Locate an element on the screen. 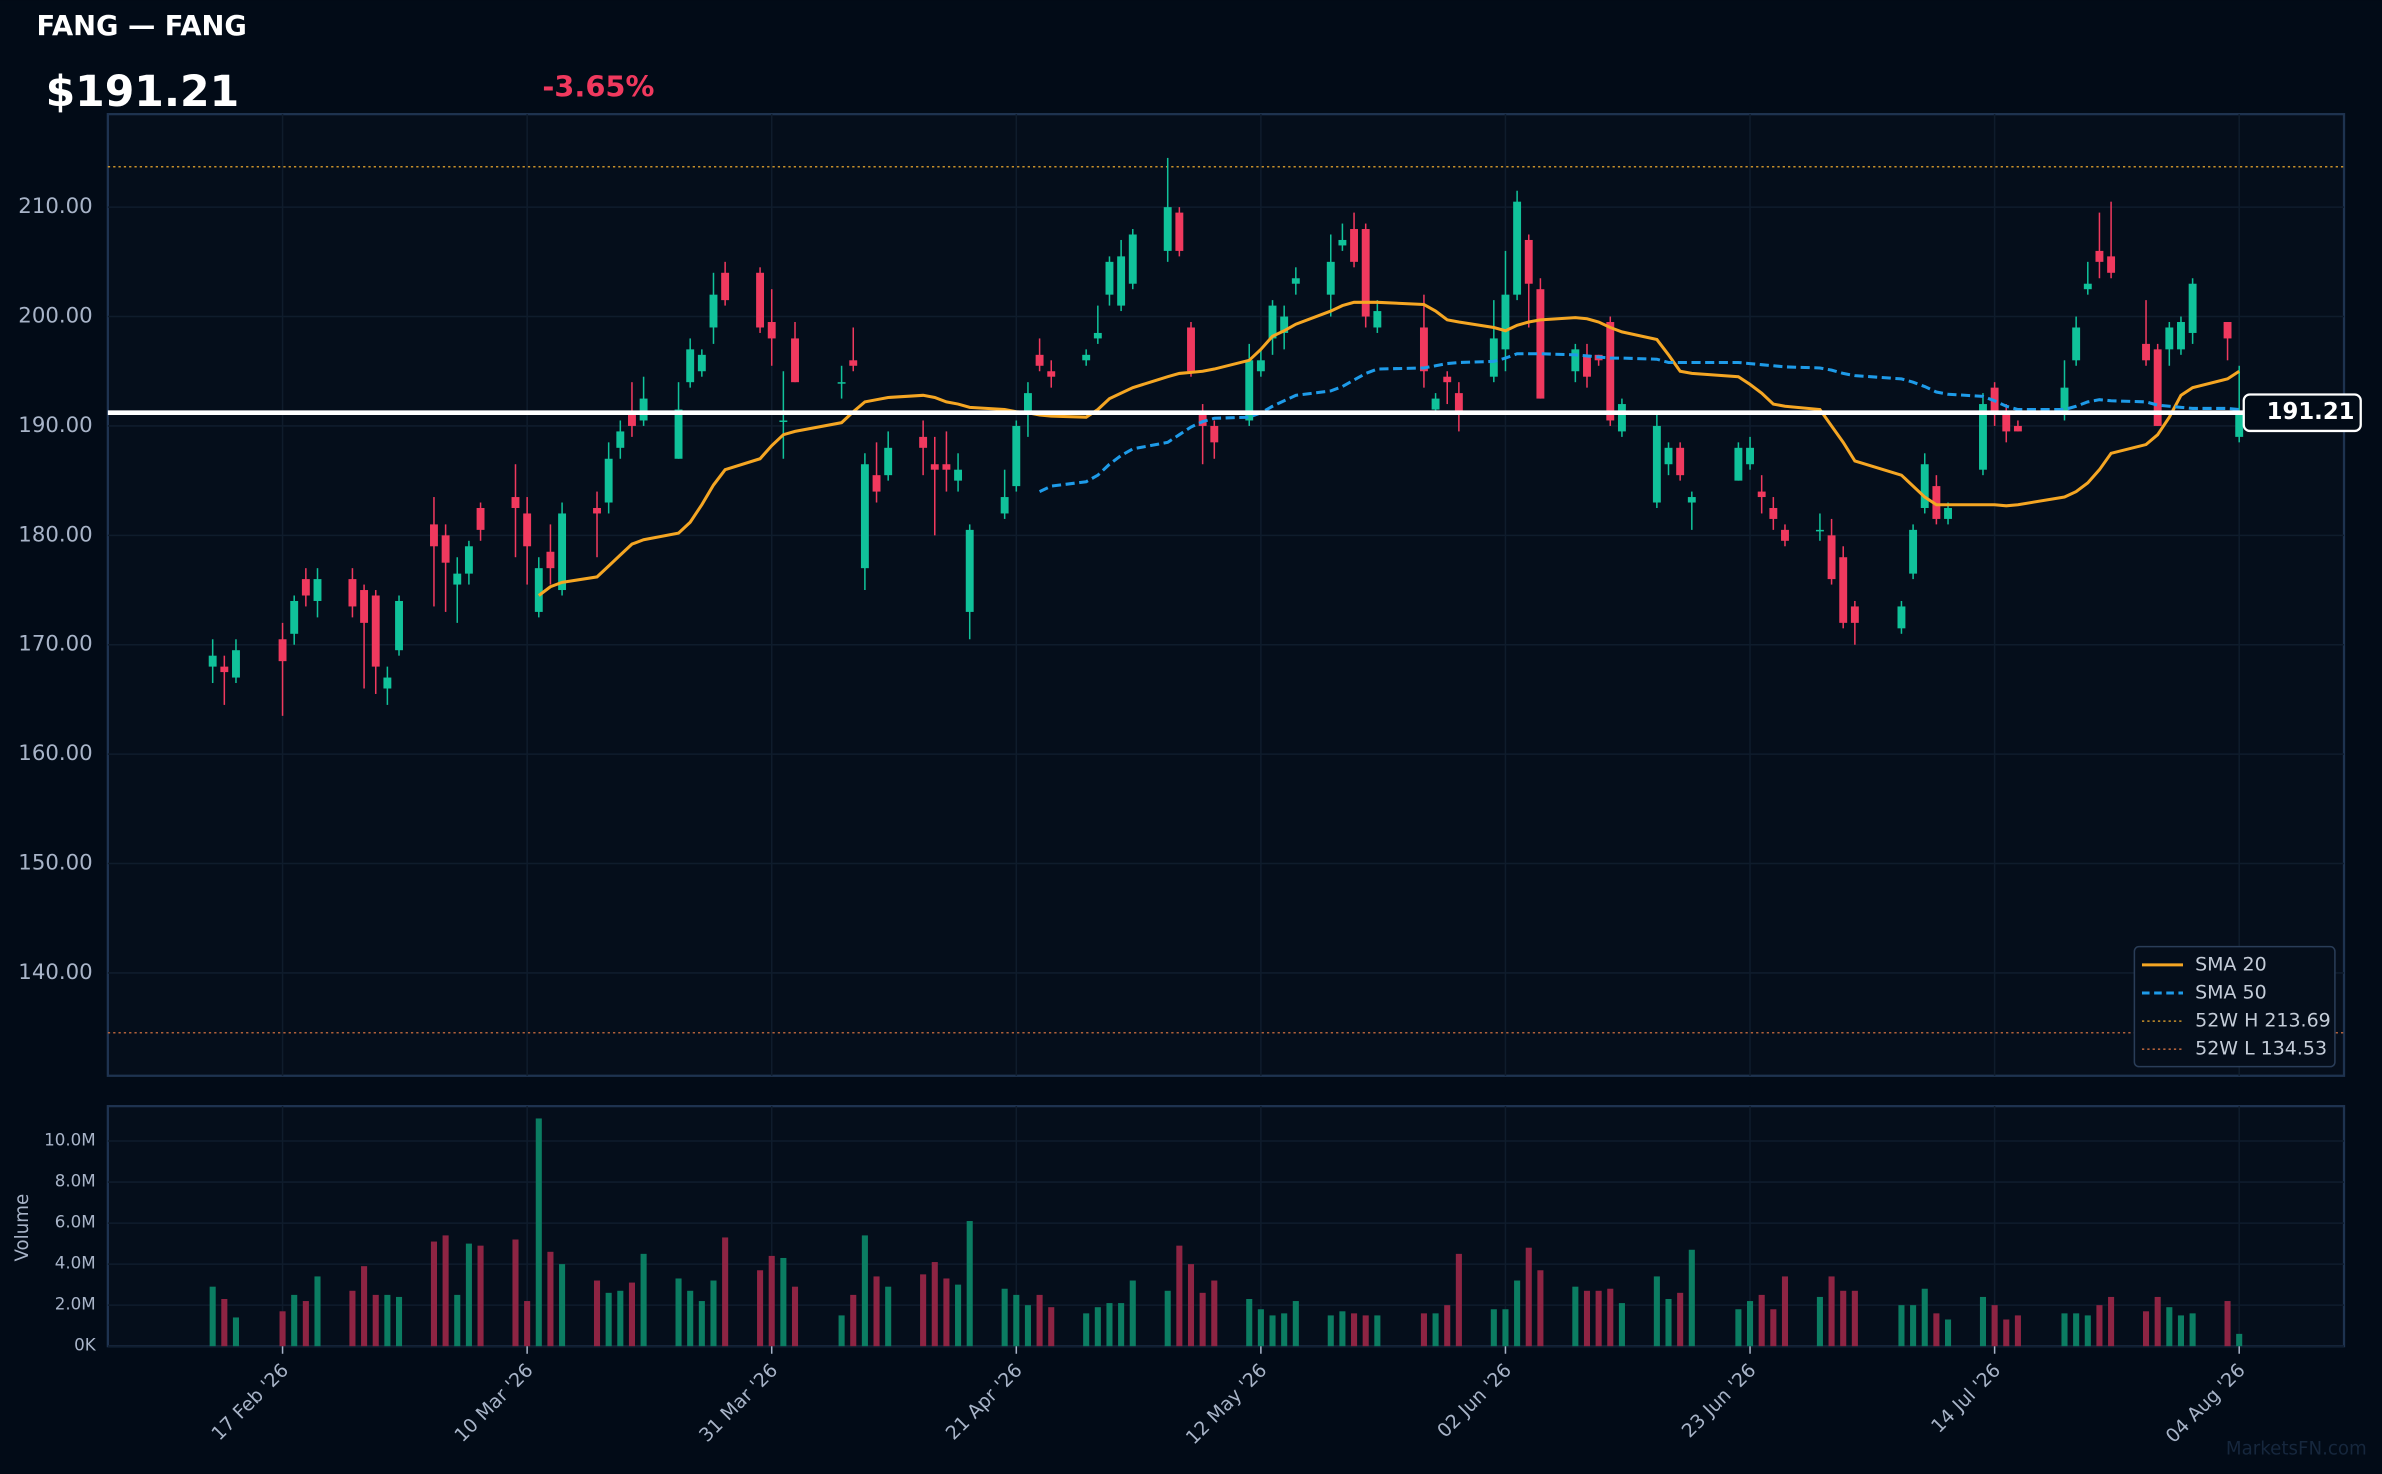 This screenshot has height=1474, width=2382. watermark: MarketsFN.com is located at coordinates (2296, 1448).